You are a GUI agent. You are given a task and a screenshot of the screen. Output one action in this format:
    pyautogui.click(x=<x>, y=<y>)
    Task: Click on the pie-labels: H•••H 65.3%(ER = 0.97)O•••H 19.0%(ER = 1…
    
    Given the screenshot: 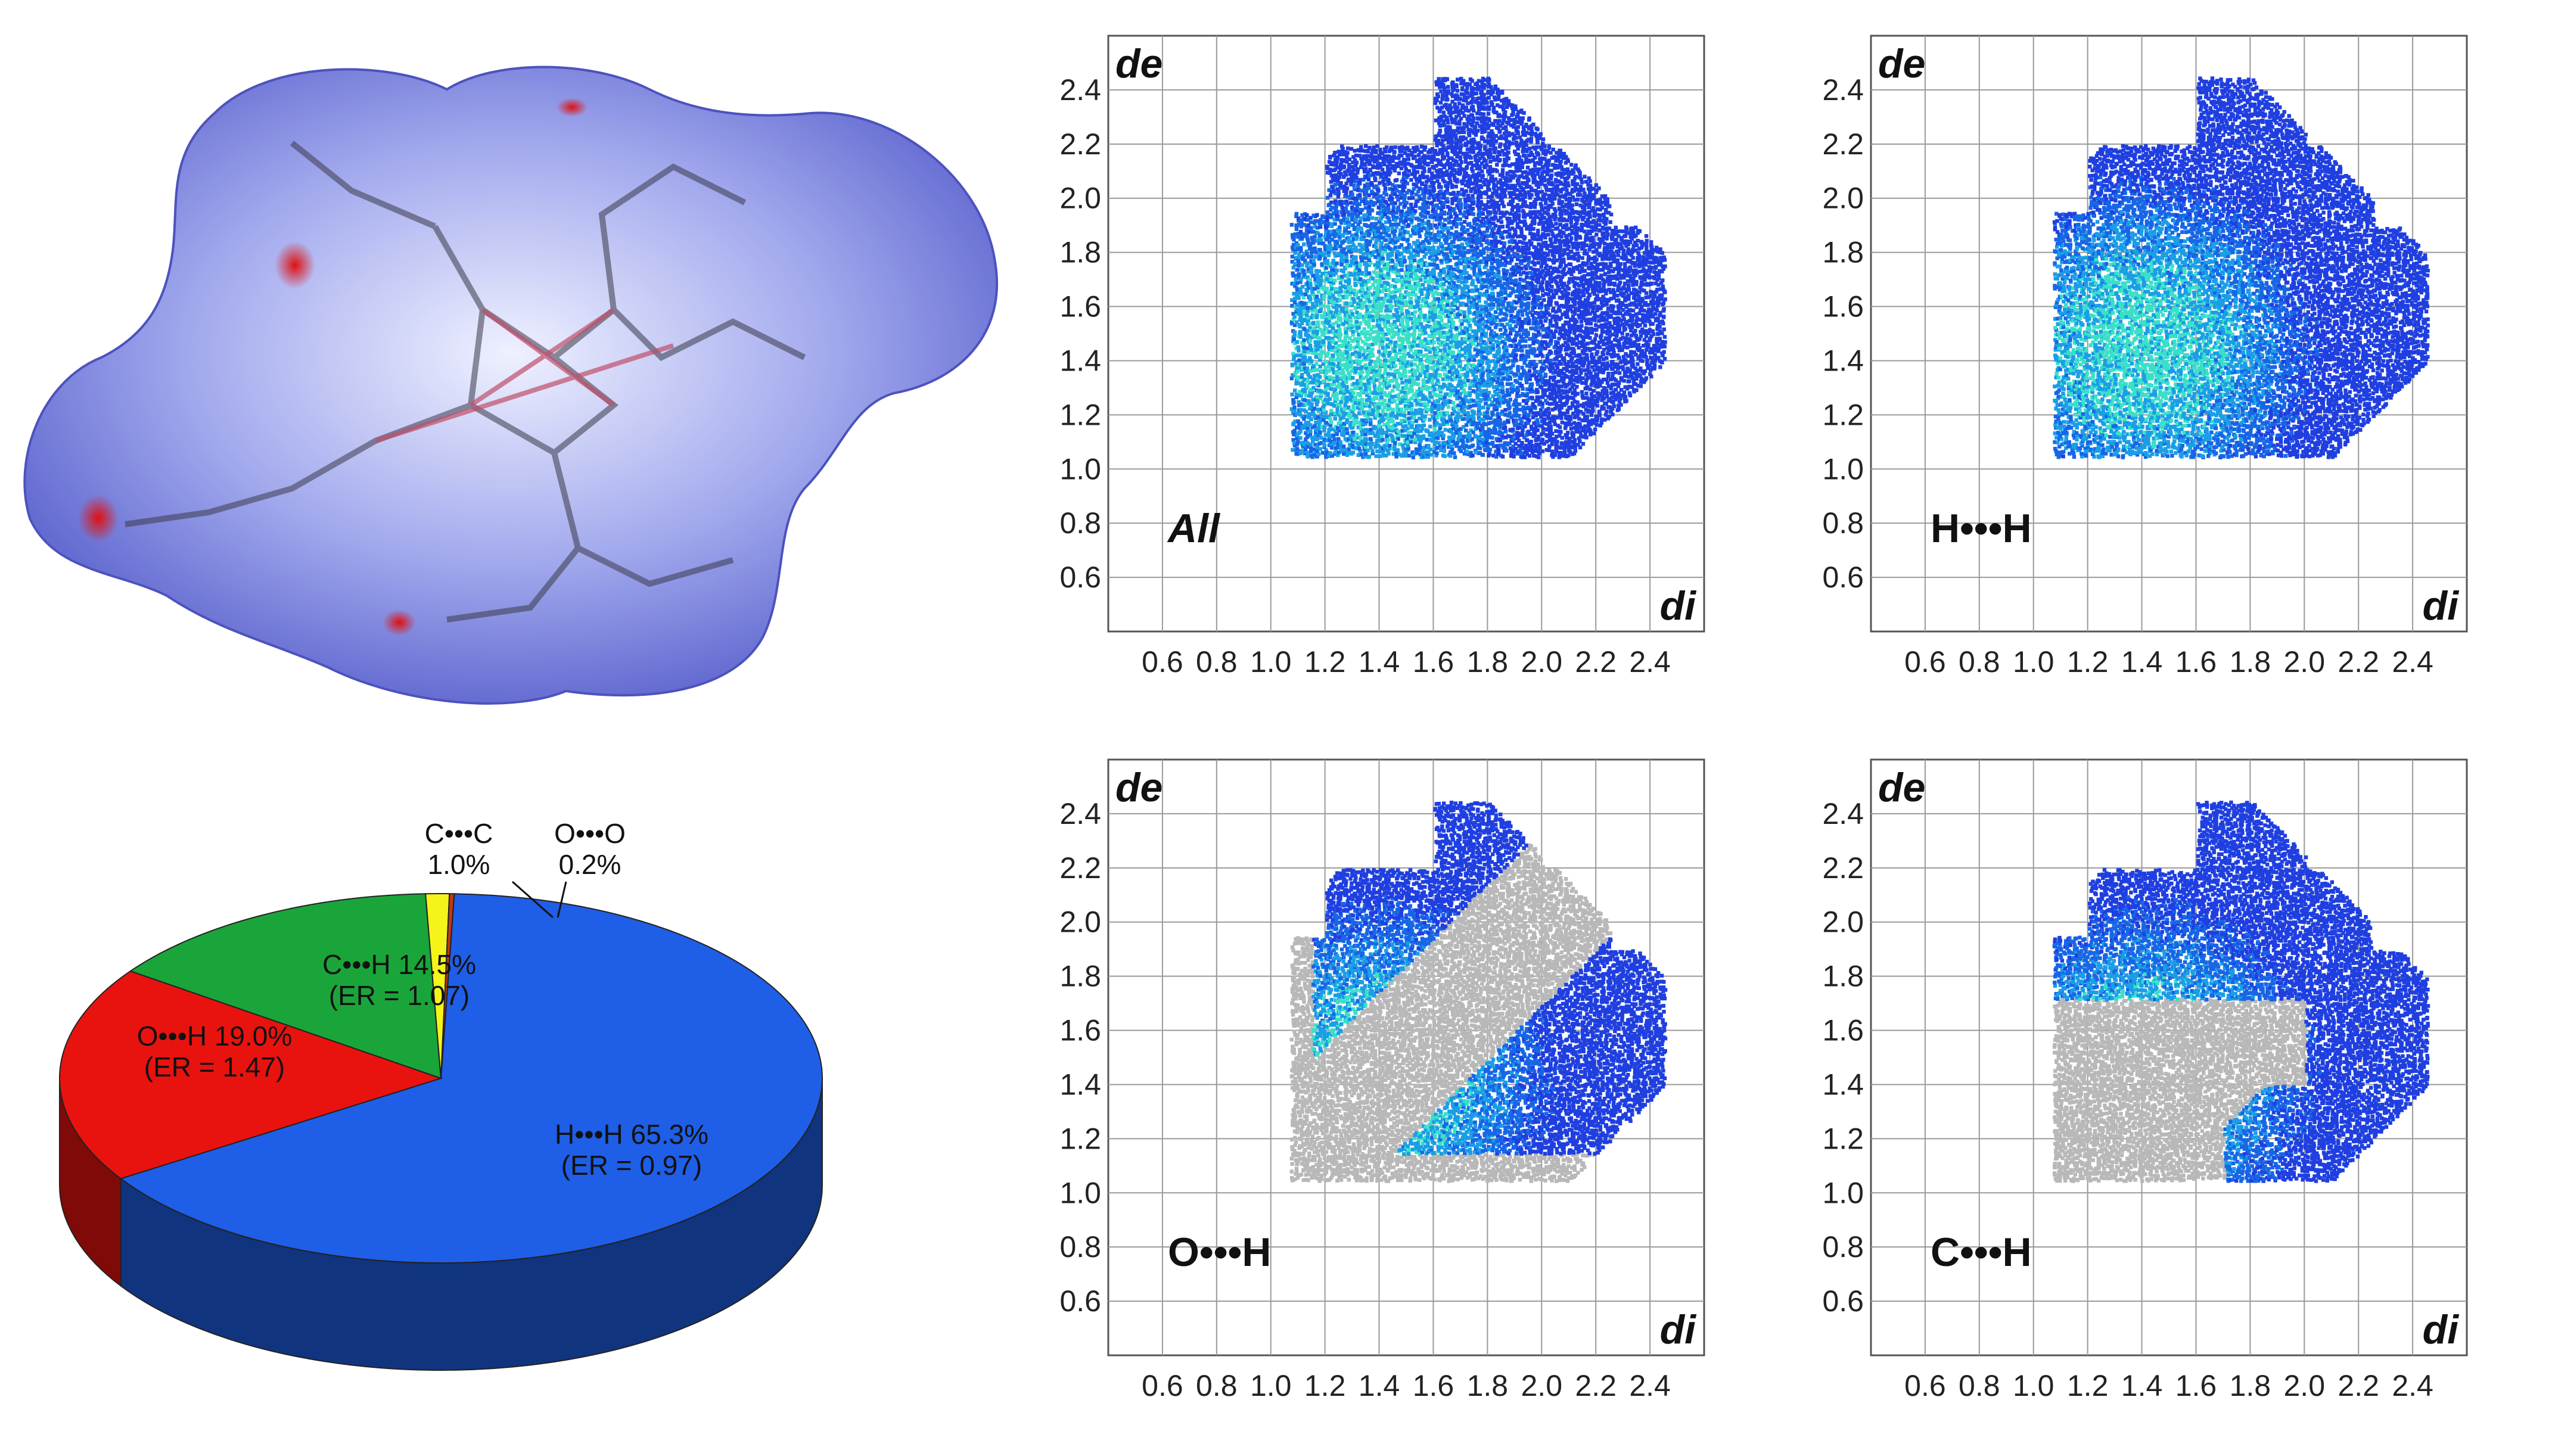 What is the action you would take?
    pyautogui.click(x=423, y=1001)
    